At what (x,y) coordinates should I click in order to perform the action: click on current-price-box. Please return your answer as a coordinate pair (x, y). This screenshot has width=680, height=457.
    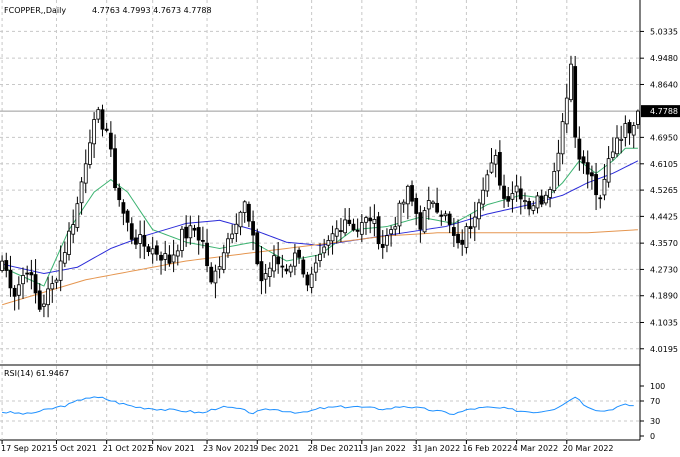
    Looking at the image, I should click on (660, 111).